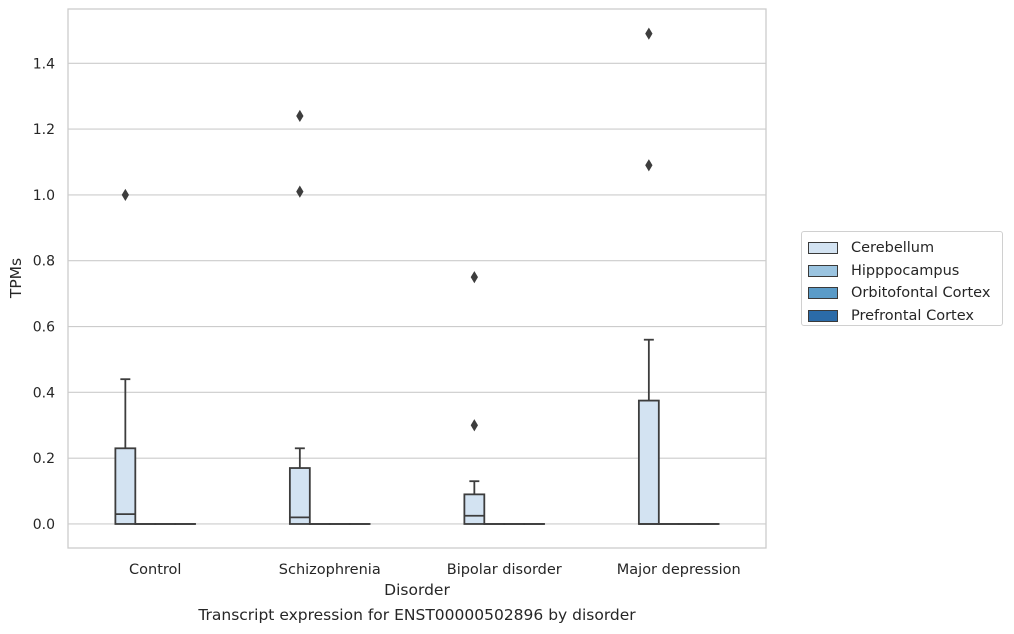 The width and height of the screenshot is (1014, 634). Describe the element at coordinates (44, 328) in the screenshot. I see `y-tick-label: 0.6` at that location.